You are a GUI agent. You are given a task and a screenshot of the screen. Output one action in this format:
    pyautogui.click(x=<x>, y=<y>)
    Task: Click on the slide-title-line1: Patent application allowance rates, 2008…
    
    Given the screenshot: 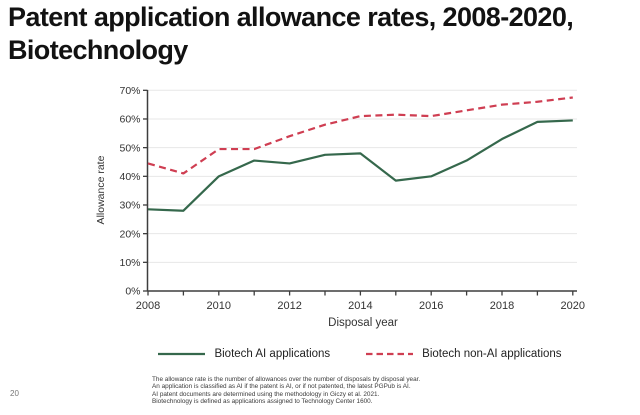 What is the action you would take?
    pyautogui.click(x=291, y=17)
    